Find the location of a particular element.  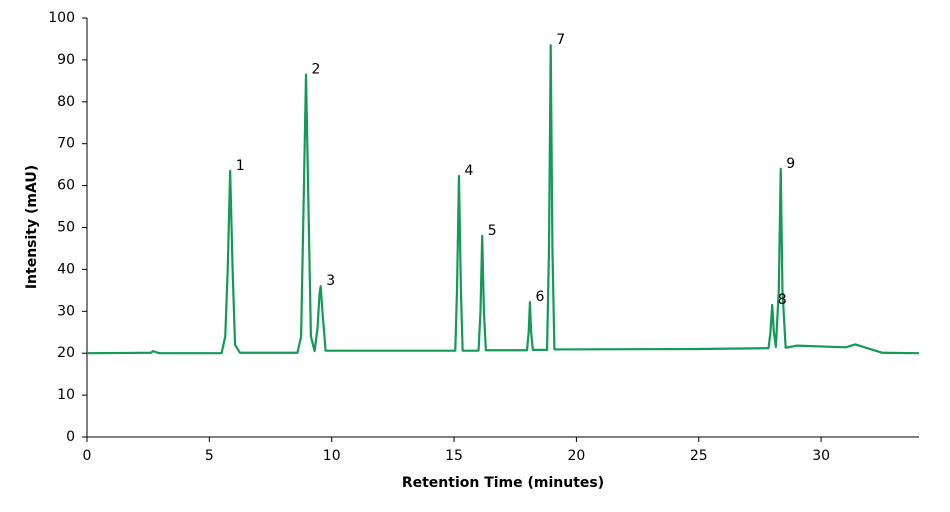

x-tick-label: 5 is located at coordinates (209, 456).